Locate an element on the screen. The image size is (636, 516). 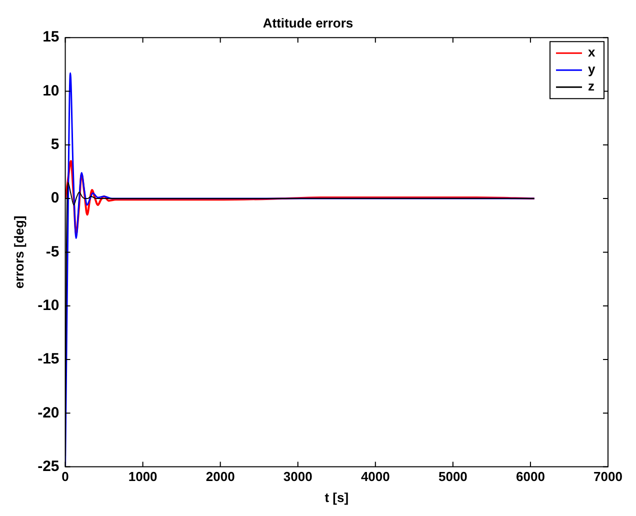
x-tick-label: 4000 is located at coordinates (375, 476).